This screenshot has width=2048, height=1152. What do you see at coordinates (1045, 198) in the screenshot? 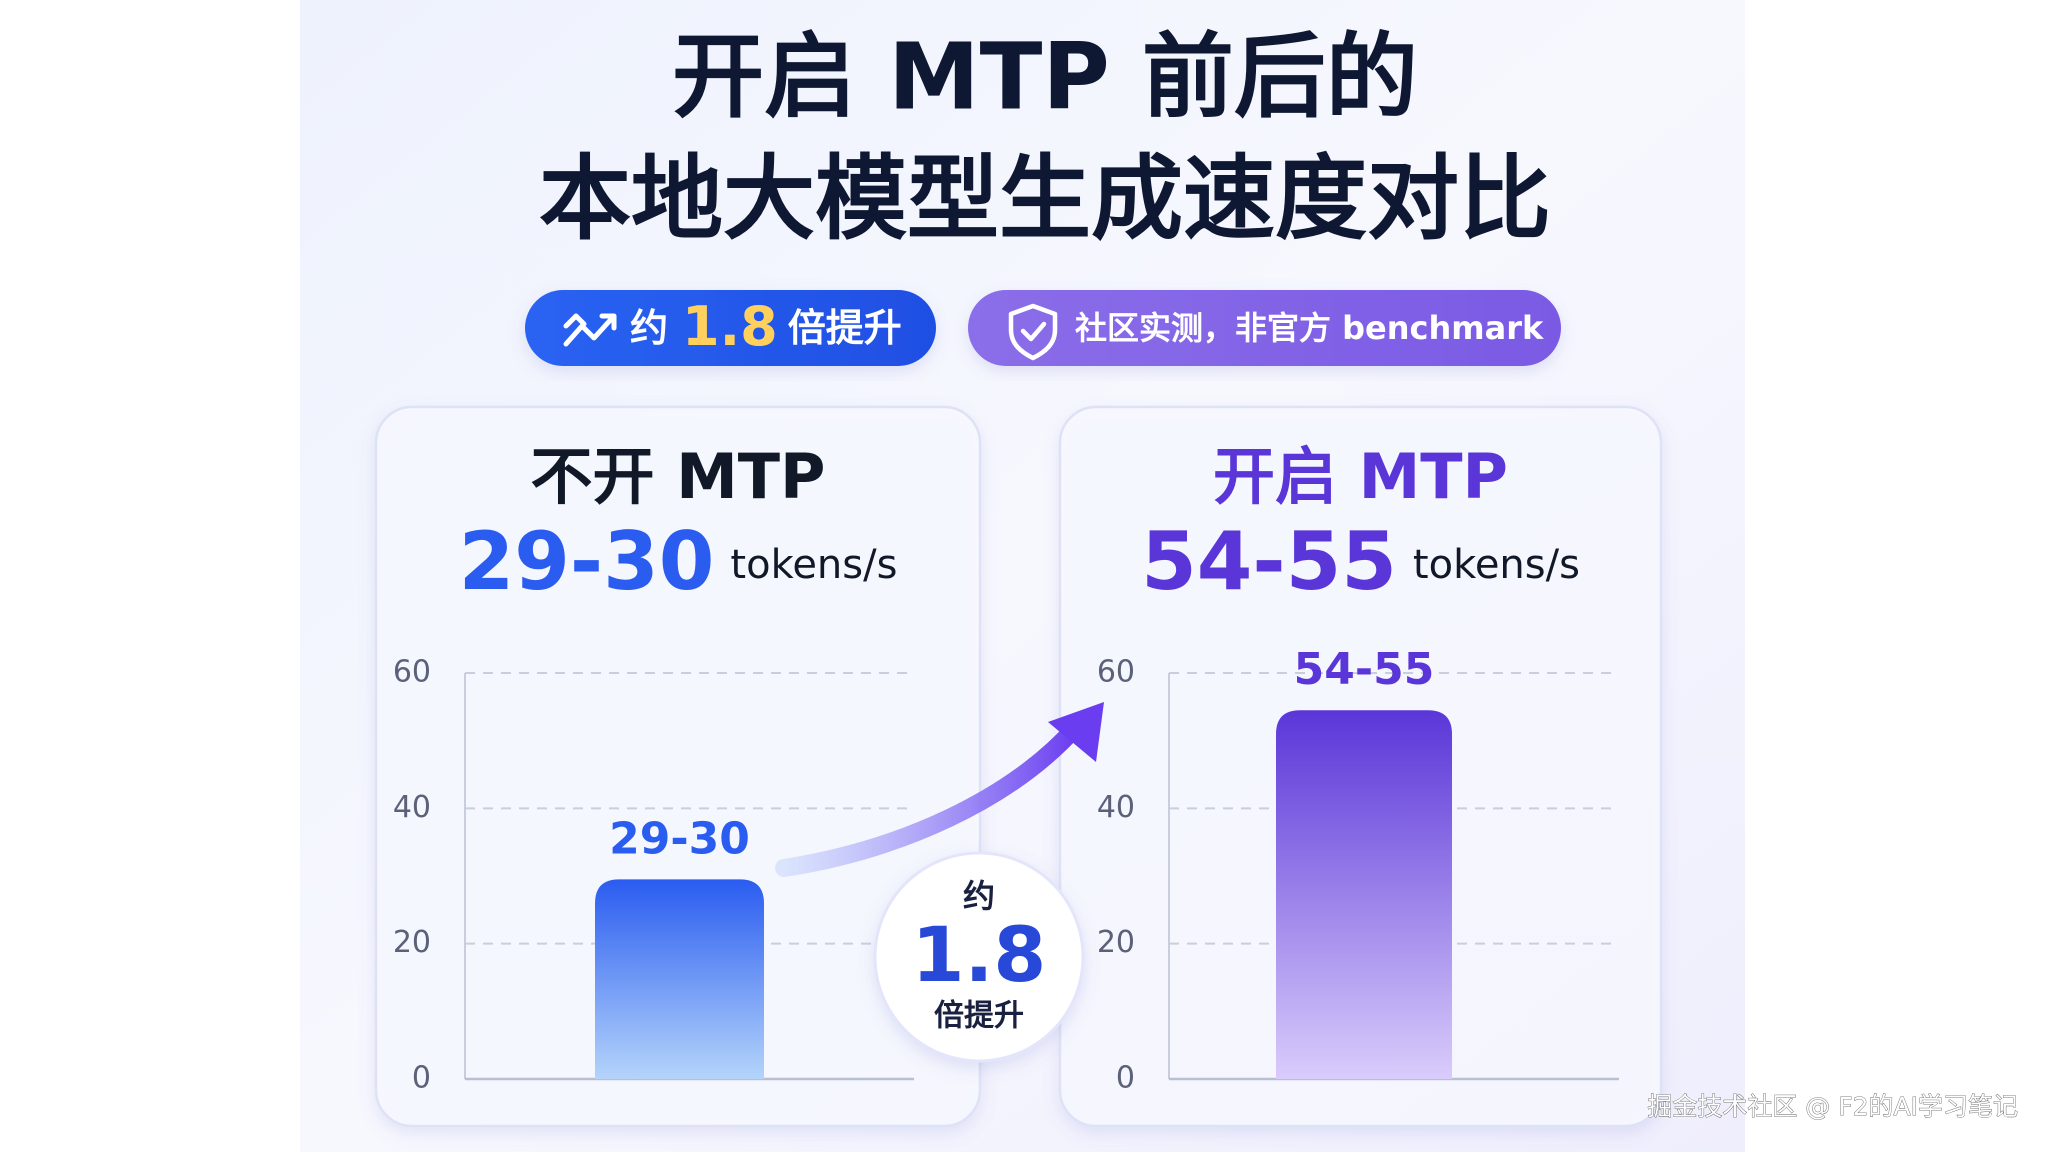
I see `title-line: 本地大模型生成速度对比` at bounding box center [1045, 198].